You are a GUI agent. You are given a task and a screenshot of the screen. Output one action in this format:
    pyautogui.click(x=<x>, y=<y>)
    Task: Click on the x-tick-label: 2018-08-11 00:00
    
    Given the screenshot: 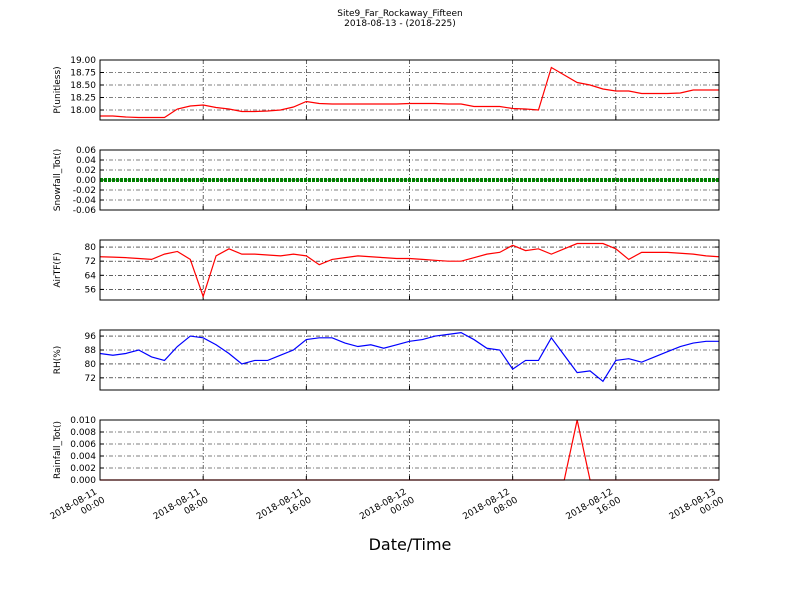 What is the action you would take?
    pyautogui.click(x=78, y=509)
    